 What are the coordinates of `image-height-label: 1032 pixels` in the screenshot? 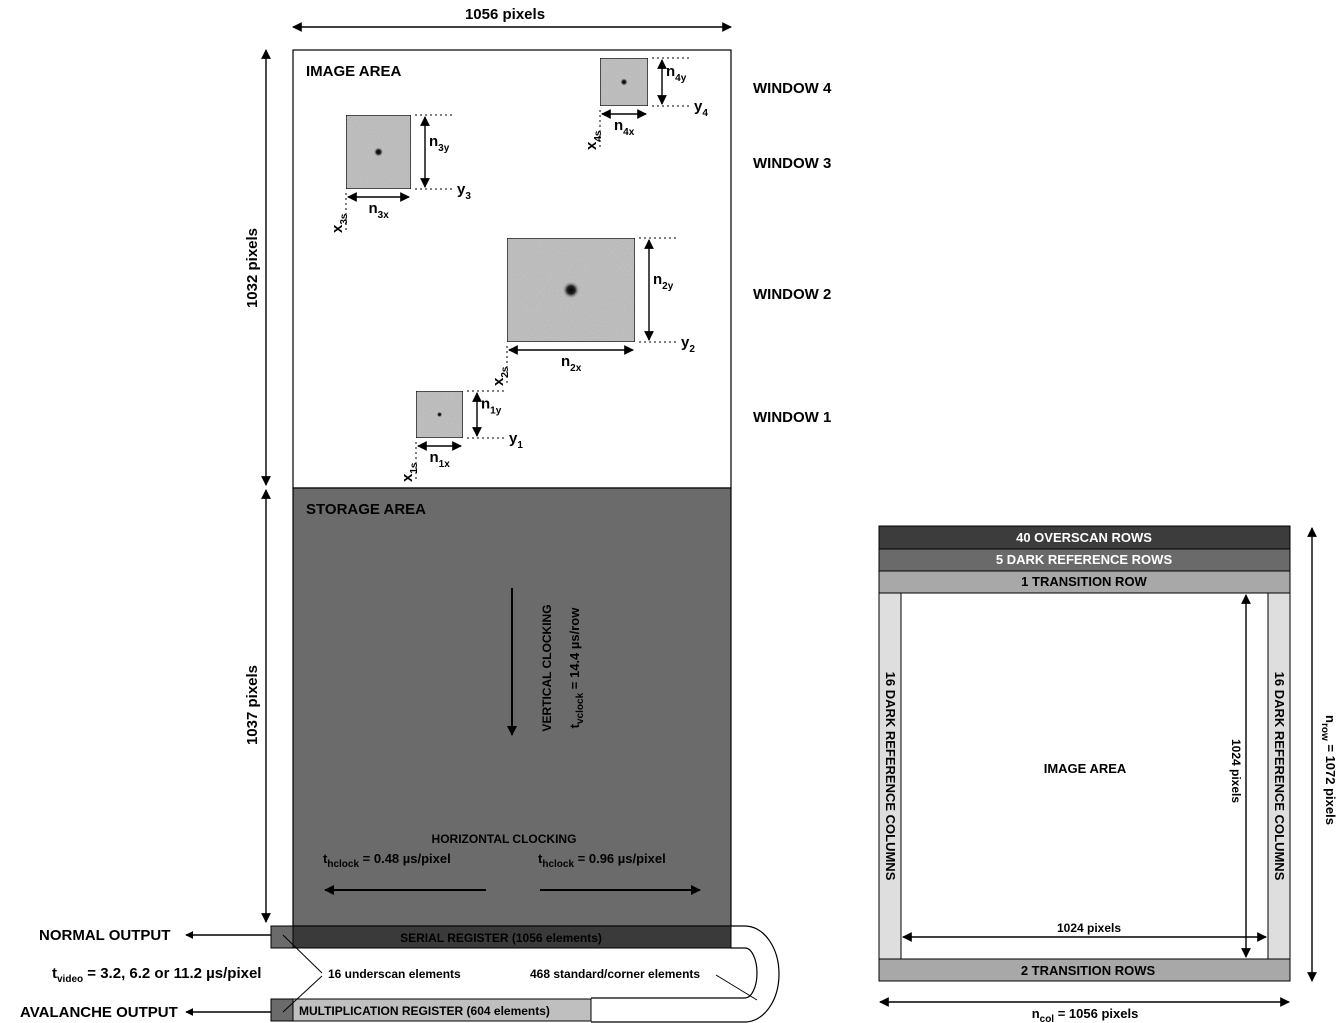 It's located at (252, 268).